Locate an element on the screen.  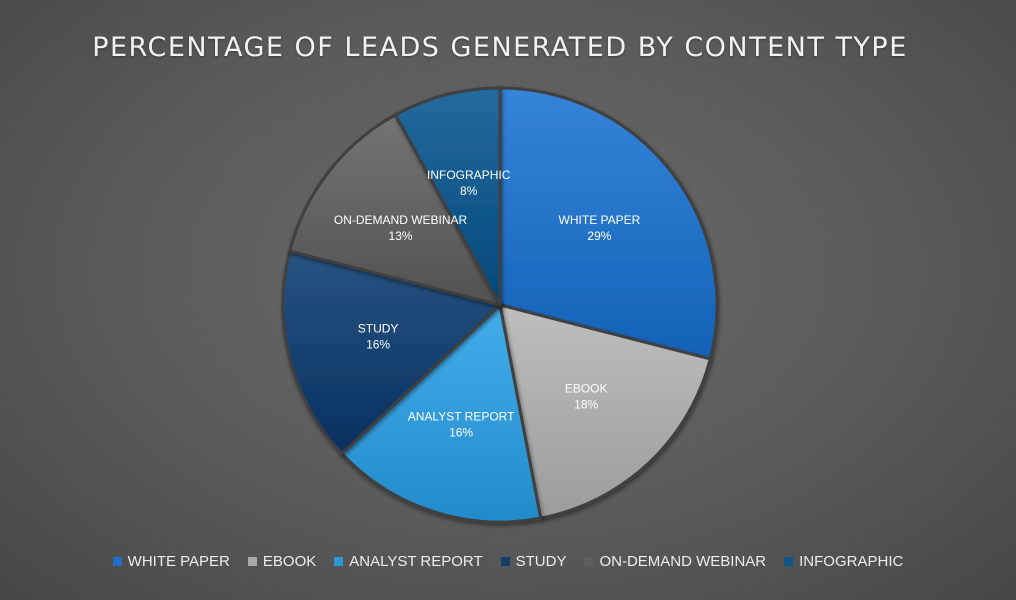
pie-slice-on-demand-webinar is located at coordinates (395, 210).